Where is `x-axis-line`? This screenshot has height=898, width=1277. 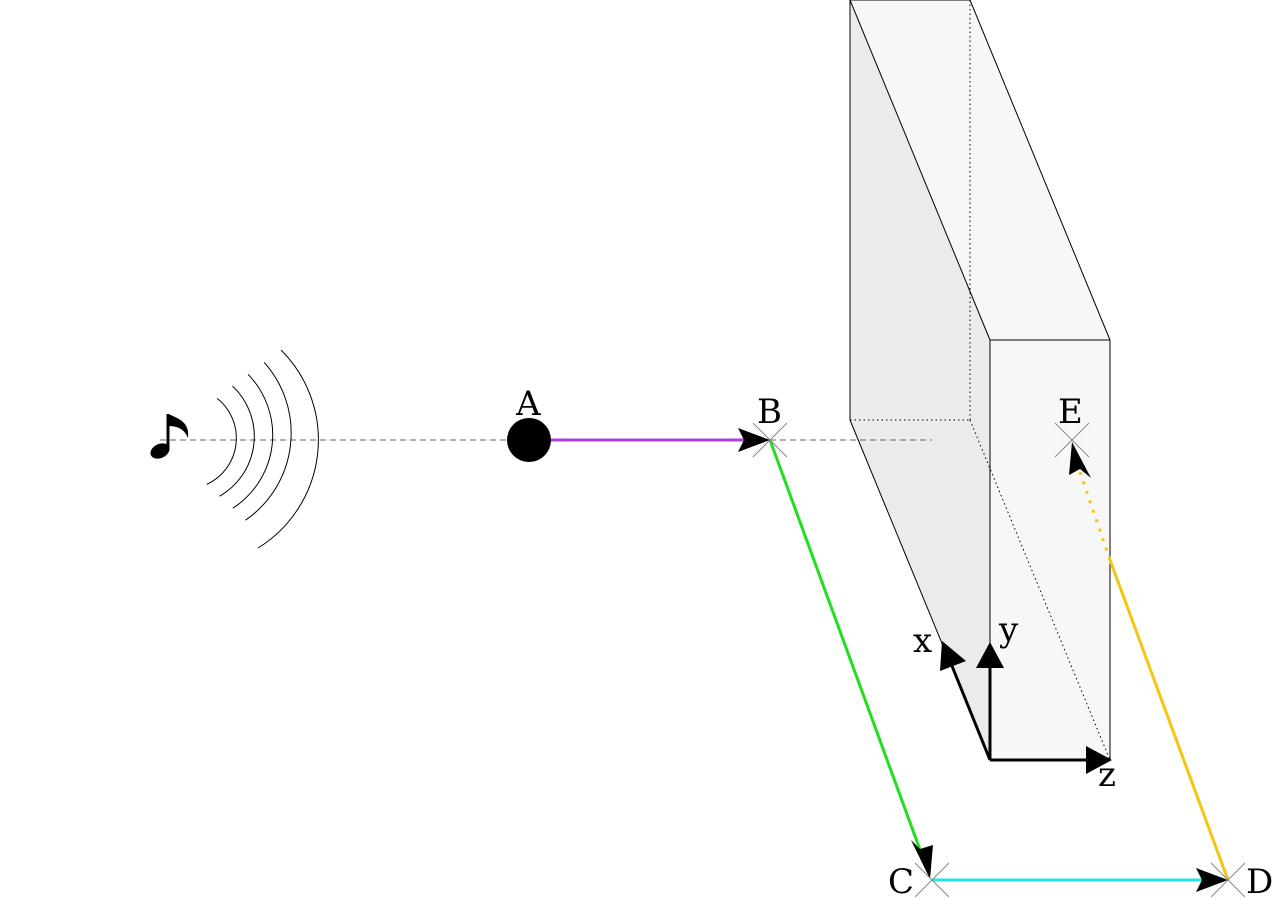
x-axis-line is located at coordinates (971, 713).